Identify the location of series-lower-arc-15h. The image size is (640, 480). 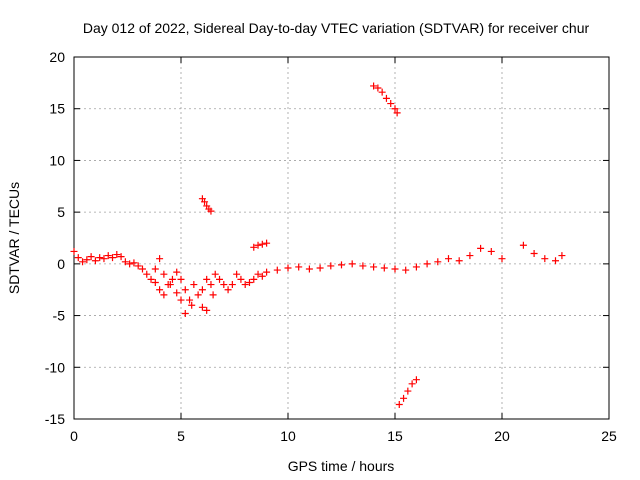
(407, 392).